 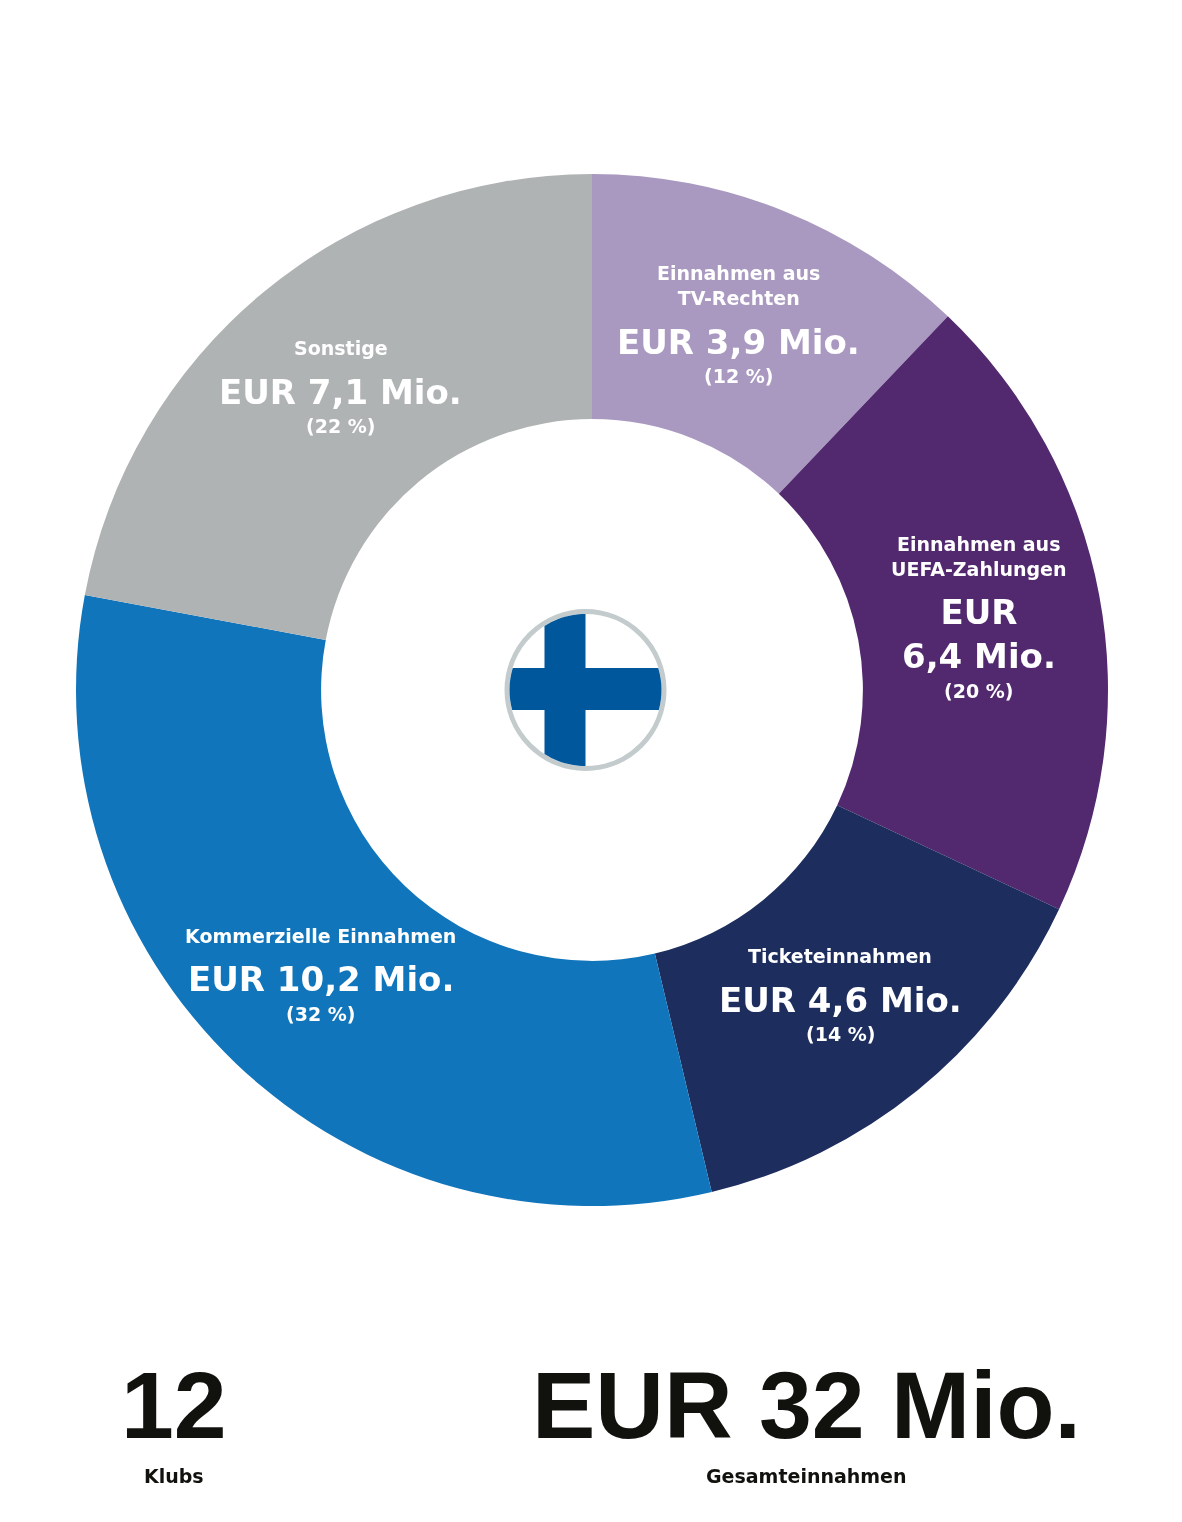 I want to click on slice-label: Kommerzielle Einnahmen, so click(x=321, y=936).